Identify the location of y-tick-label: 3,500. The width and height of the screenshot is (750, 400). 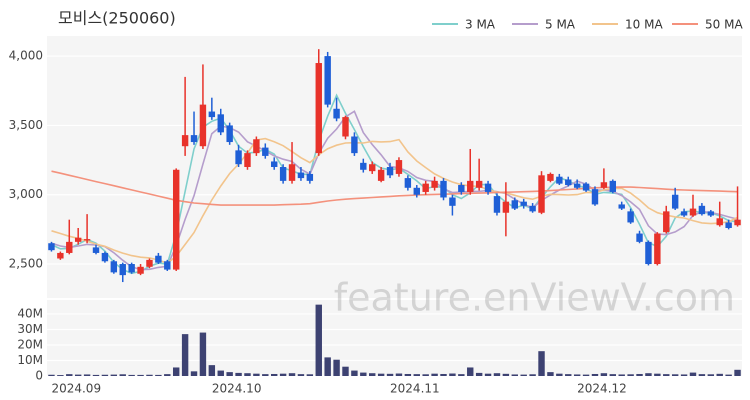
(26, 125).